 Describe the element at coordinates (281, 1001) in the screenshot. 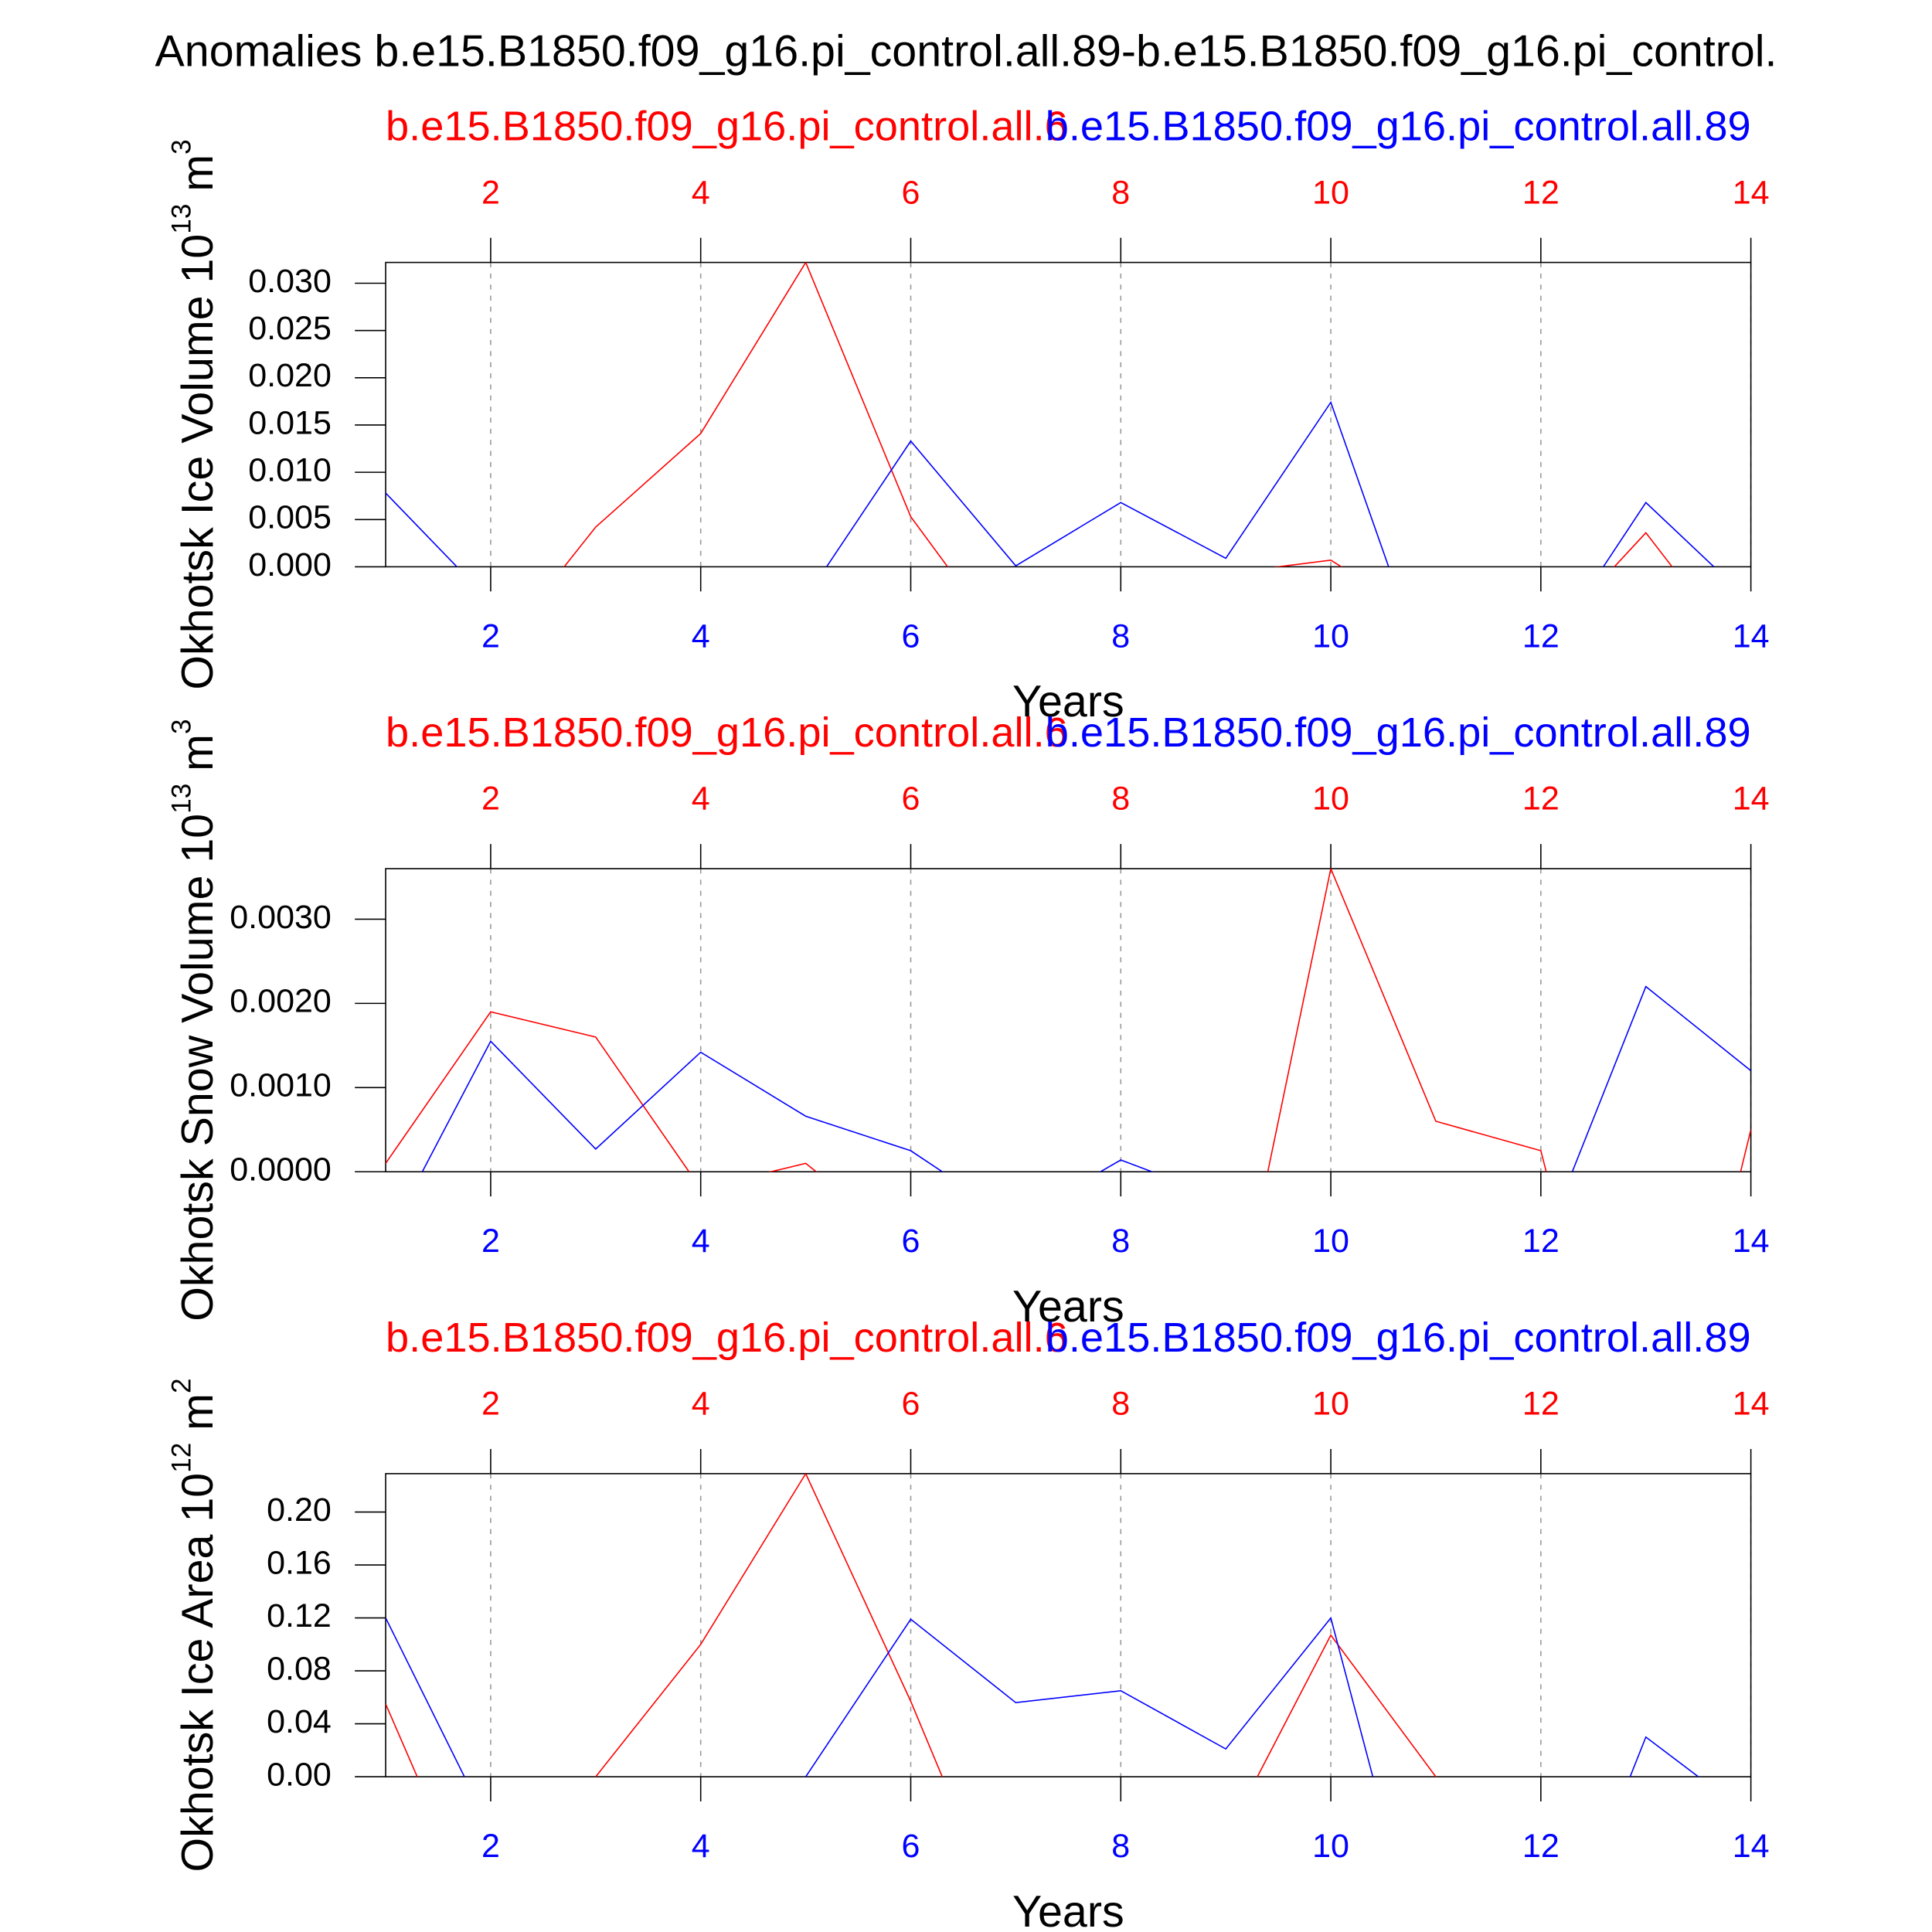

I see `y-tick-label: 0.0020` at that location.